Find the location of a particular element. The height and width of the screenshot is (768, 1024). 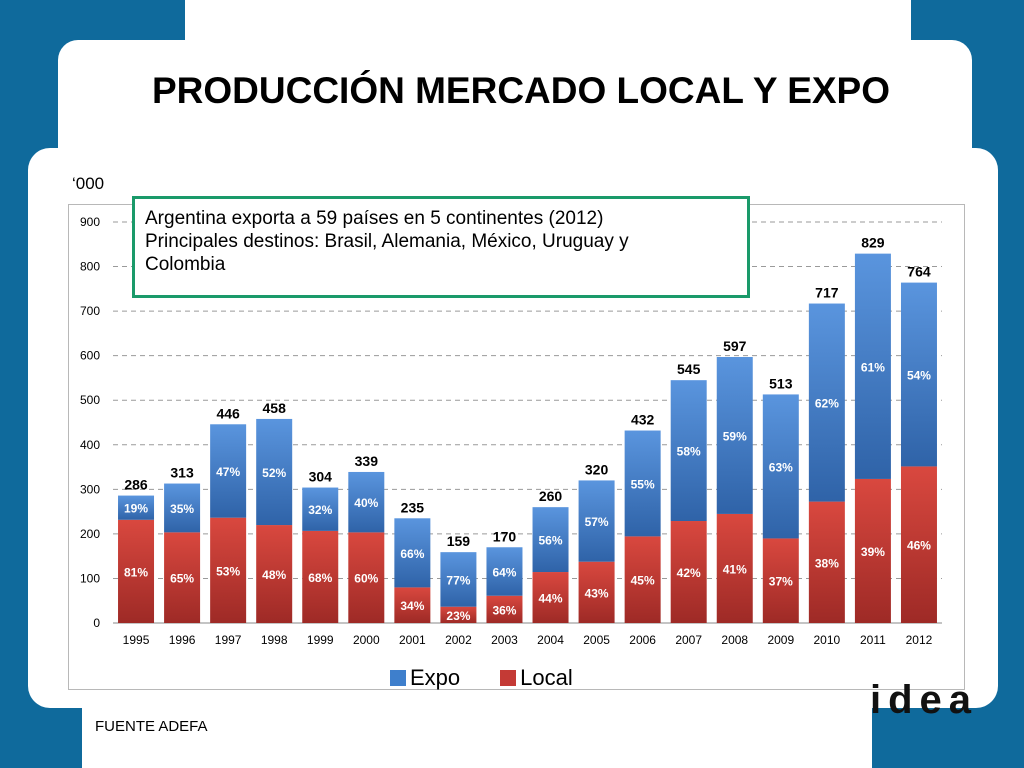

total-label: 339 is located at coordinates (367, 461).